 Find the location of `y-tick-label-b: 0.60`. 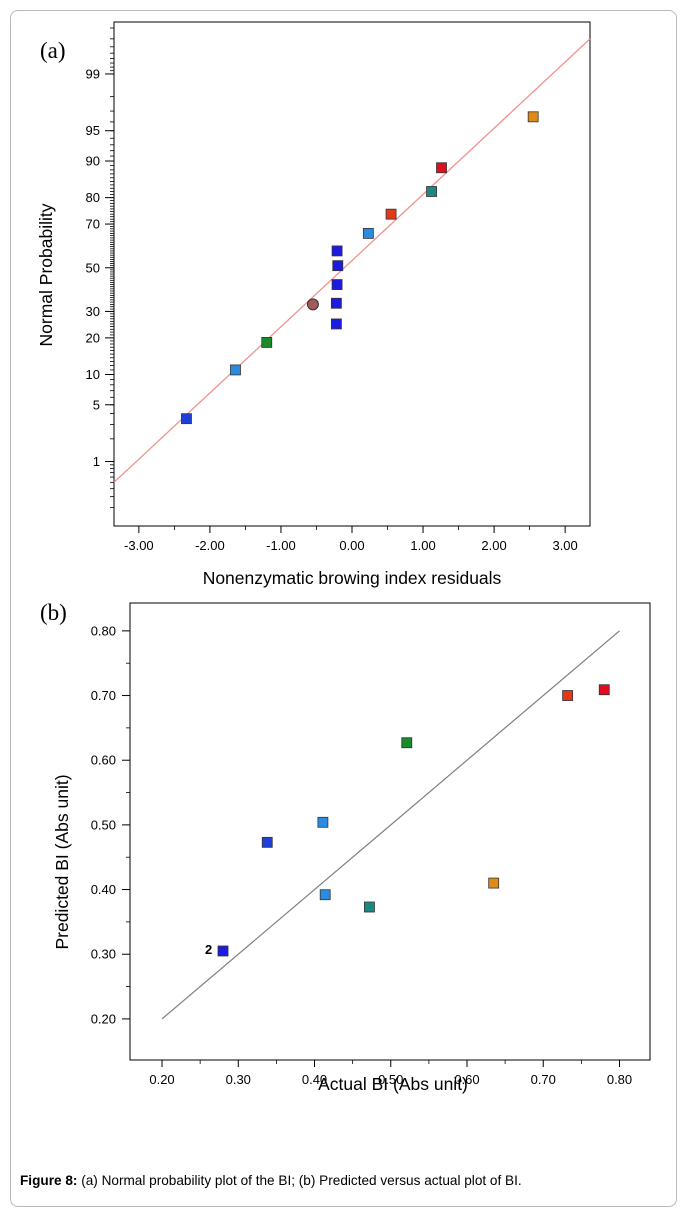

y-tick-label-b: 0.60 is located at coordinates (103, 760).